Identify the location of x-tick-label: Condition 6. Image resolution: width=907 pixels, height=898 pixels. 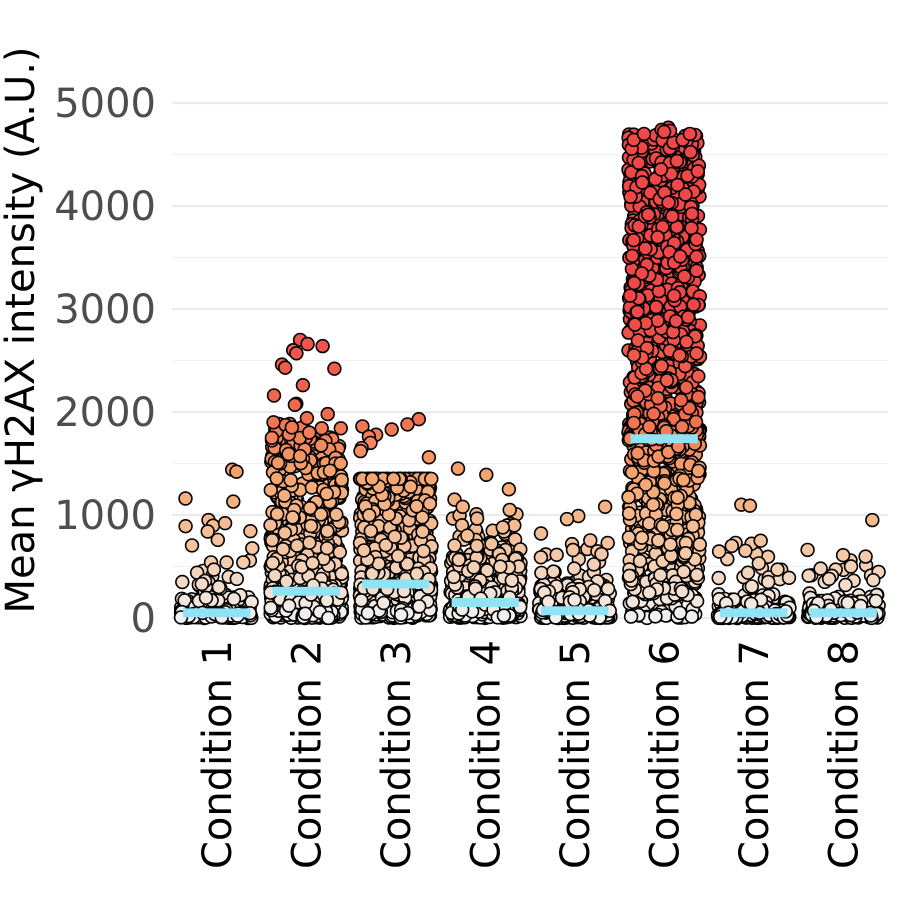
(665, 754).